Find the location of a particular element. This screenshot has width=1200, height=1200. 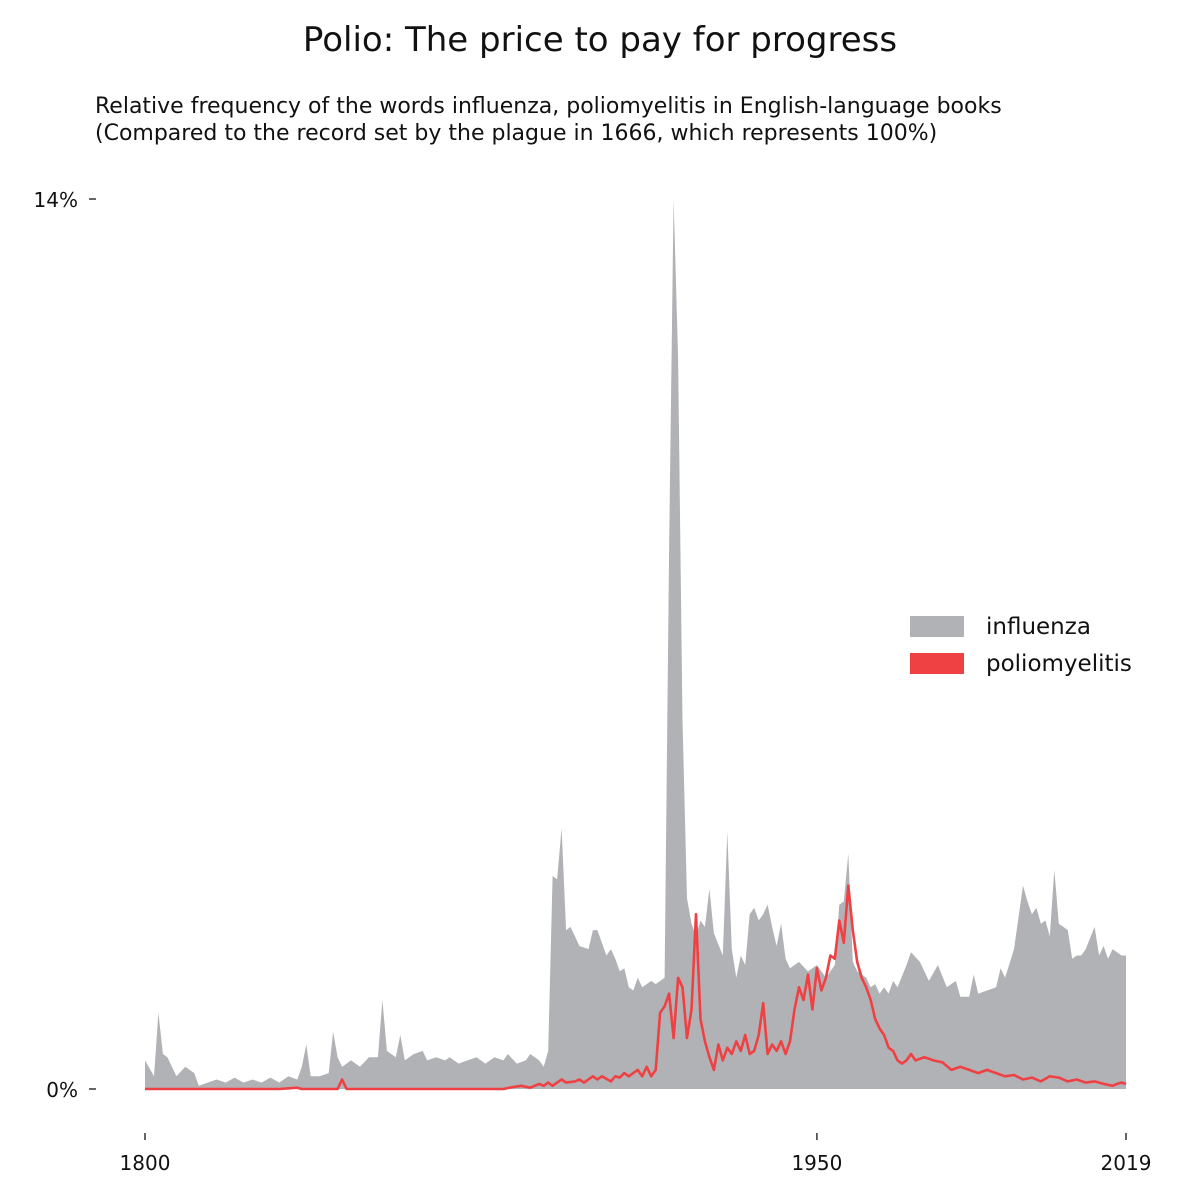

x-tick-label: 1950 is located at coordinates (816, 1163).